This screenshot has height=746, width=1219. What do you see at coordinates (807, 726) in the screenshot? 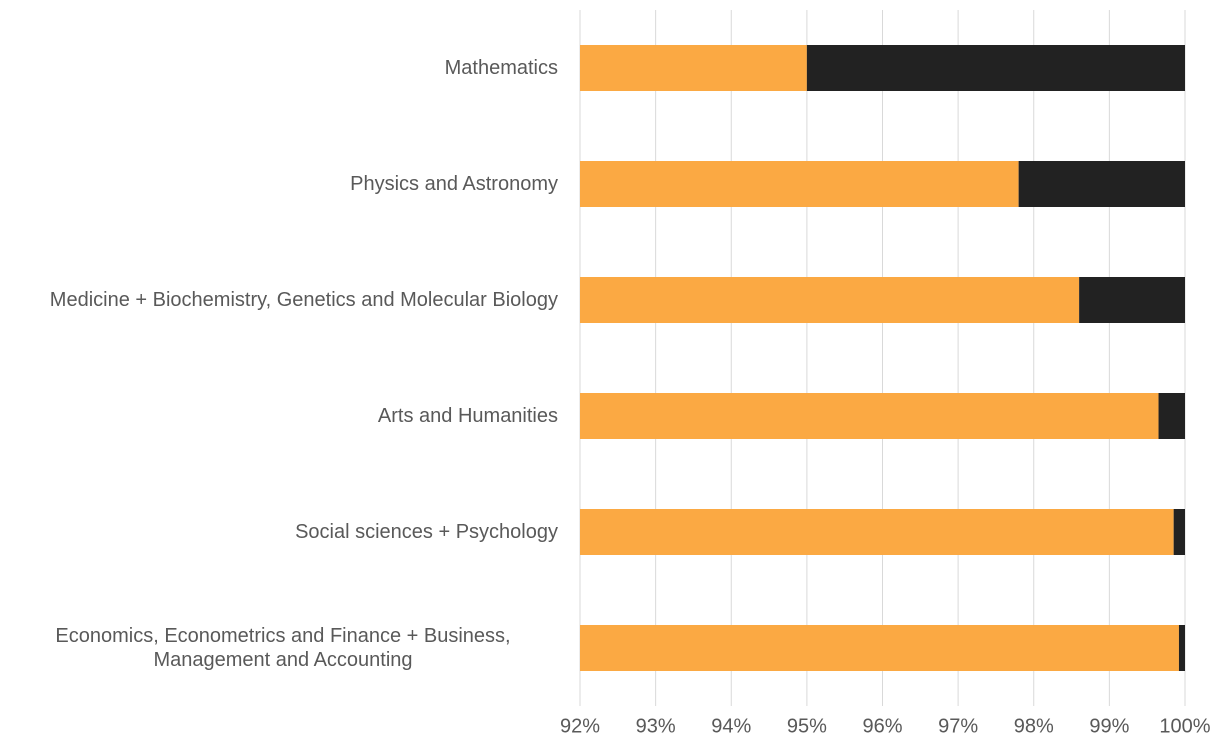
I see `x-tick-label: 95%` at bounding box center [807, 726].